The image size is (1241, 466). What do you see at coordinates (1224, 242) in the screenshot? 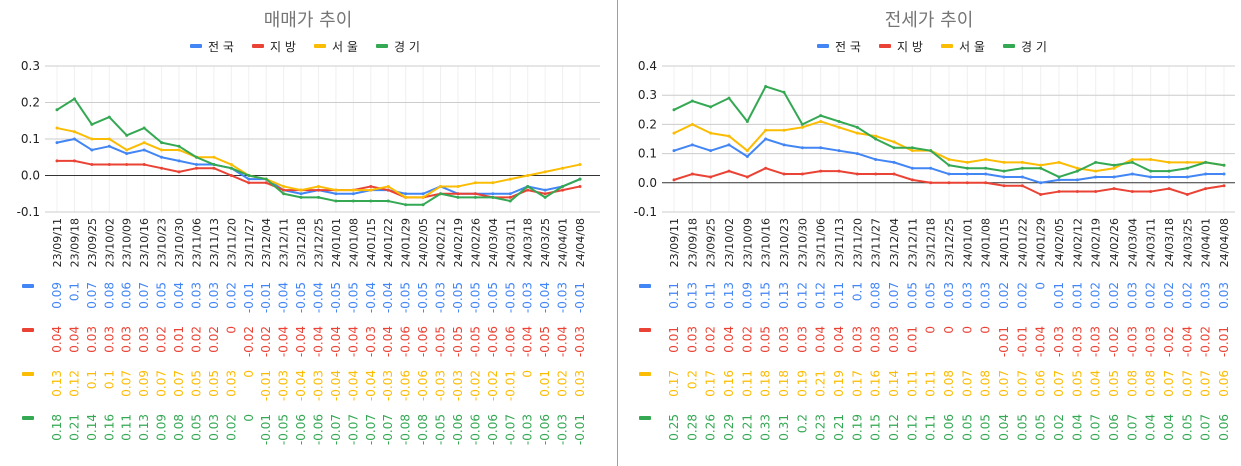
I see `x-tick-label: 24/04/08` at bounding box center [1224, 242].